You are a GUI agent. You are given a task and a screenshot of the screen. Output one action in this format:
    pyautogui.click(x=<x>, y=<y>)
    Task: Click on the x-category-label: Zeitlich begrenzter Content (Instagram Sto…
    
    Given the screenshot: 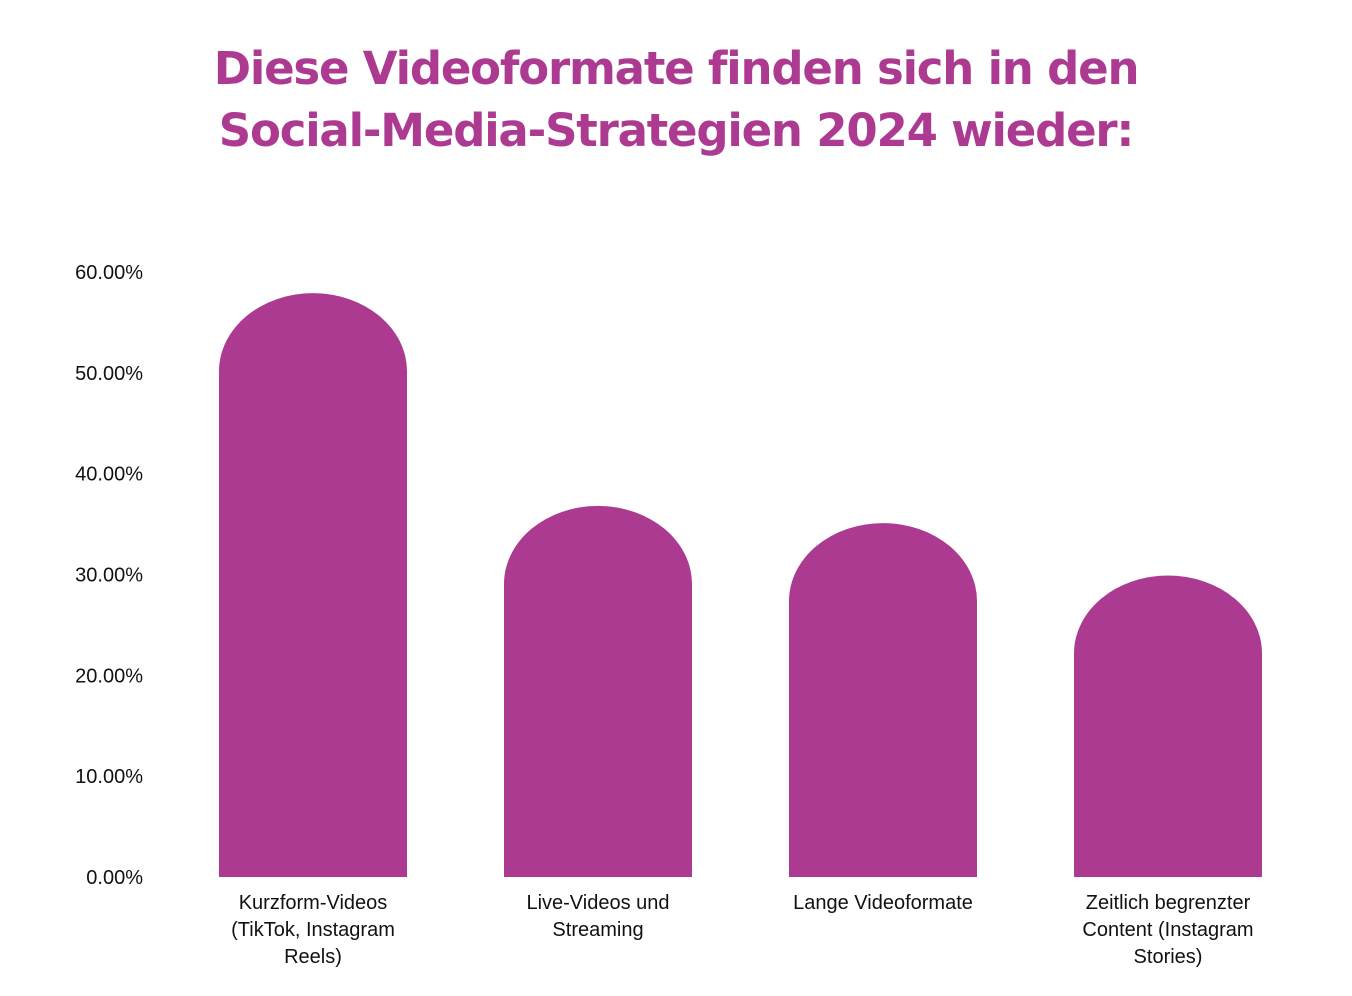 What is the action you would take?
    pyautogui.click(x=1168, y=930)
    